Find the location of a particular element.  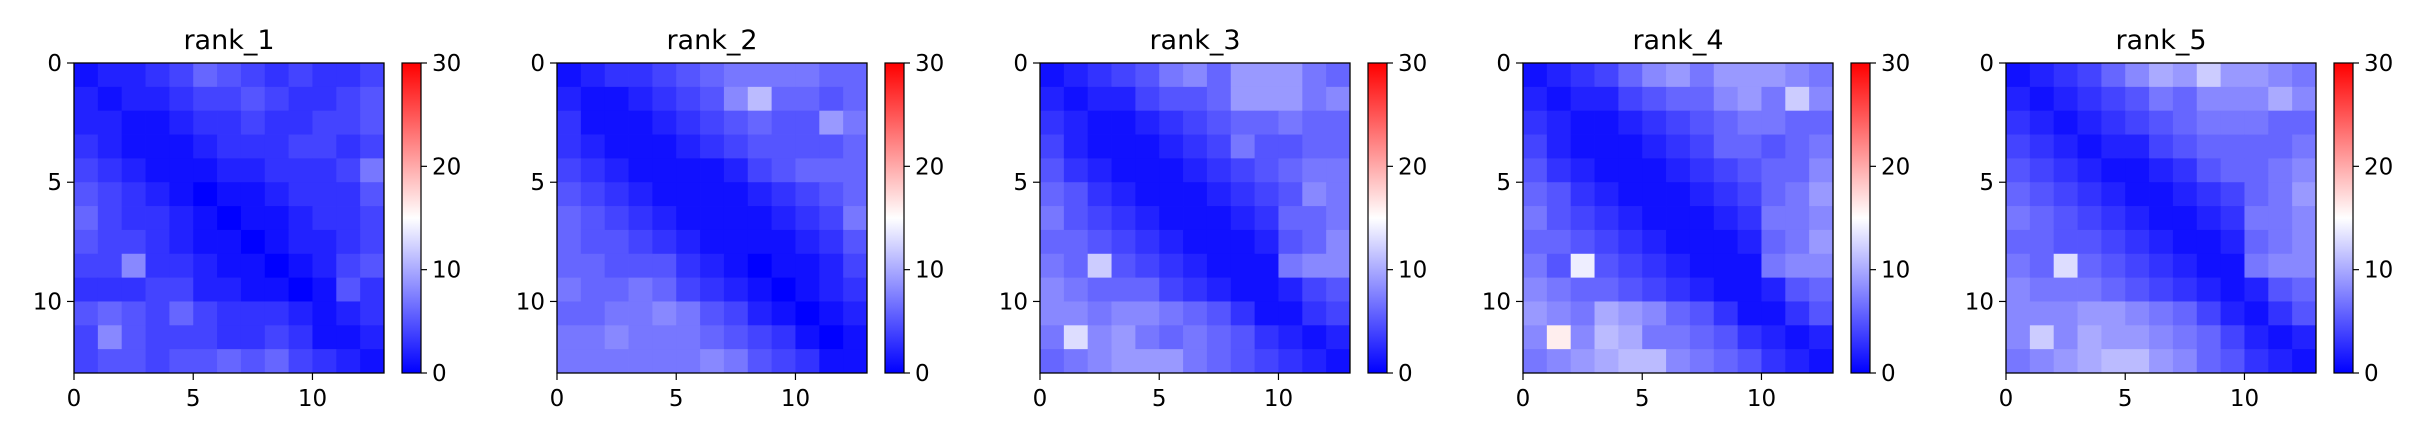

y-tick-label: 0 is located at coordinates (1503, 64).